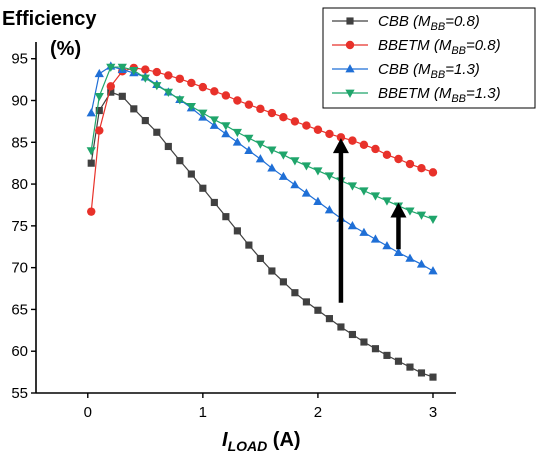 This screenshot has width=550, height=460. What do you see at coordinates (19, 309) in the screenshot?
I see `y-tick-label: 65` at bounding box center [19, 309].